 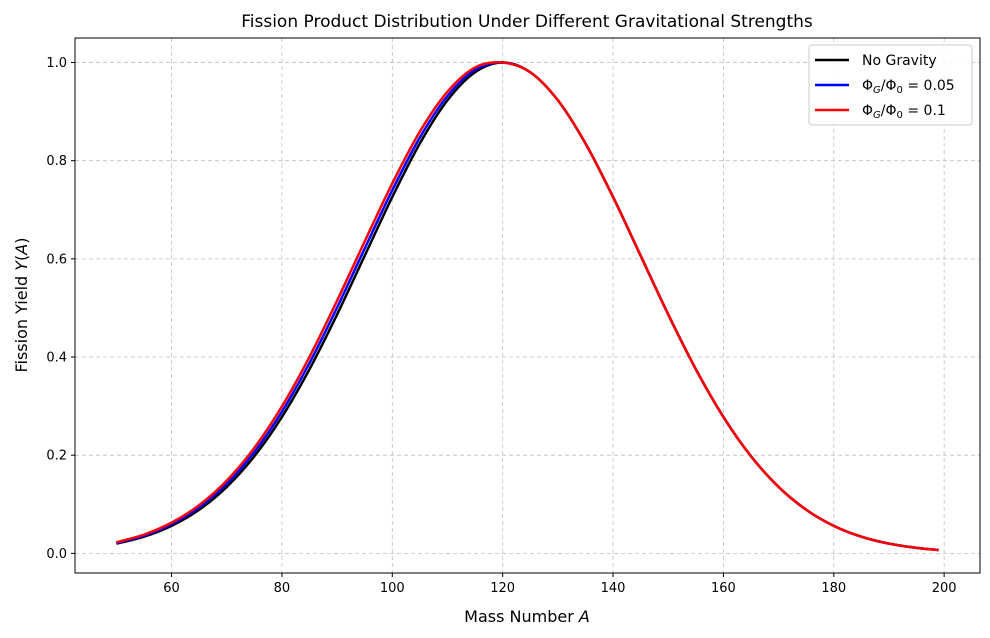 I want to click on y-tick-label: 0.2, so click(x=56, y=456).